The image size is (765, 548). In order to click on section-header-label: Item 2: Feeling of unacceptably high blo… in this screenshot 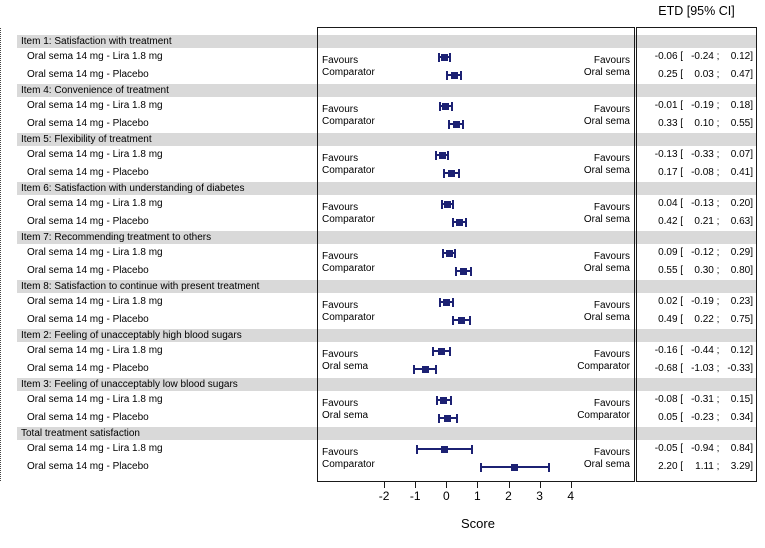, I will do `click(131, 335)`.